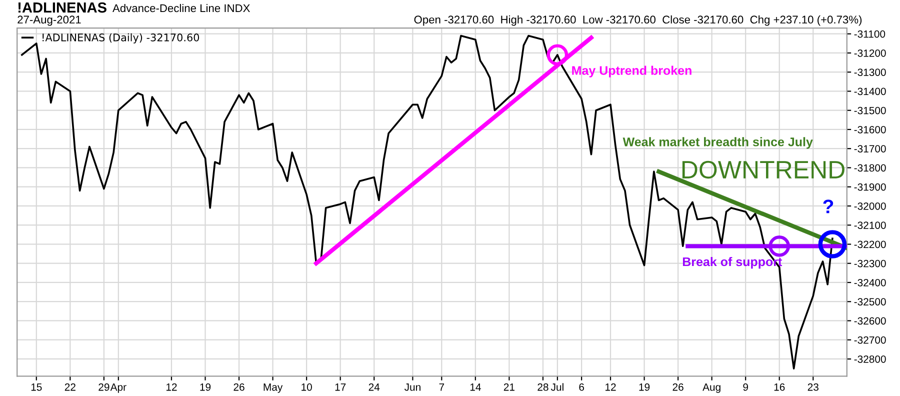 This screenshot has width=900, height=396. Describe the element at coordinates (374, 387) in the screenshot. I see `x-tick-label: 24` at that location.